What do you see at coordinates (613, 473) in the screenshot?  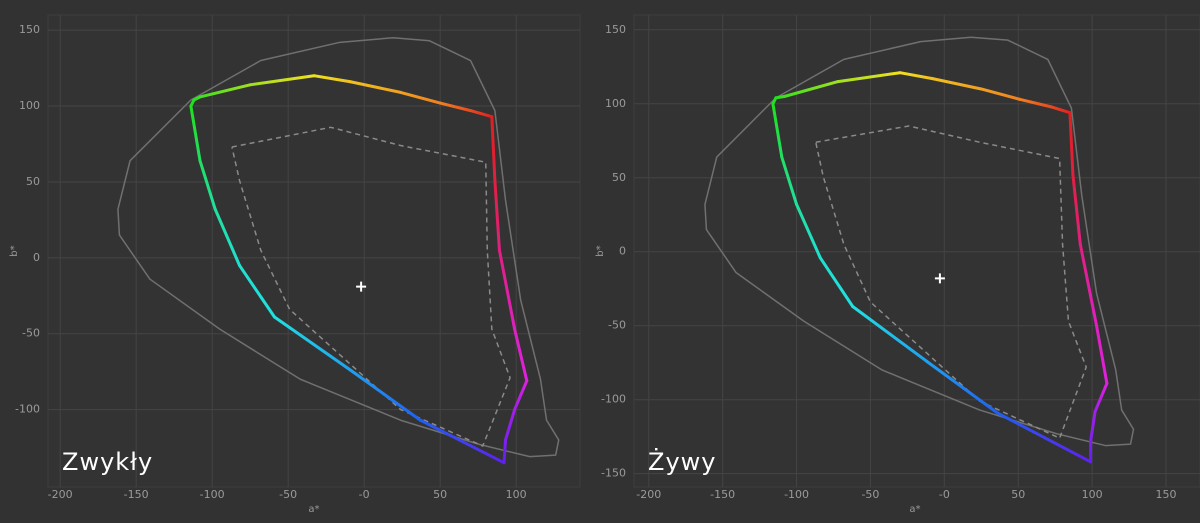 I see `y-tick-label: -150` at bounding box center [613, 473].